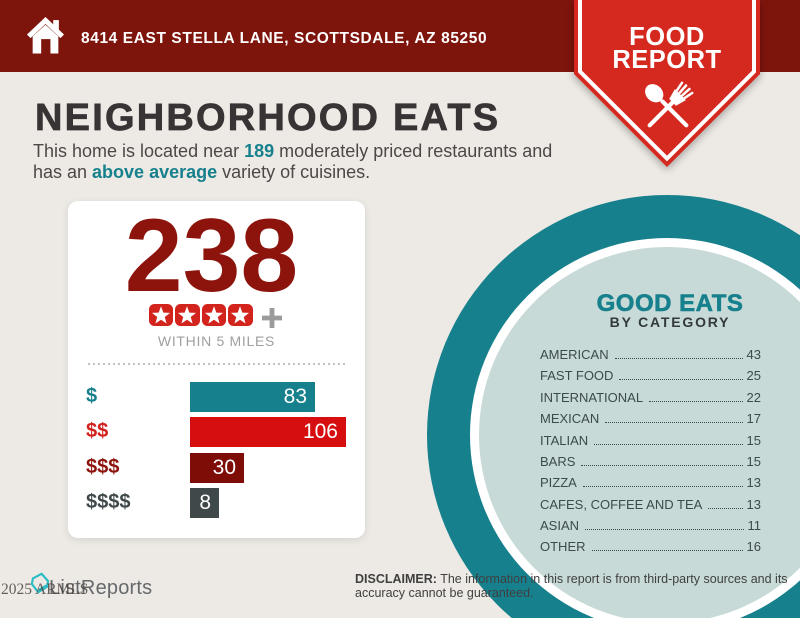 The image size is (800, 618). I want to click on svg-text: REPORT, so click(666, 60).